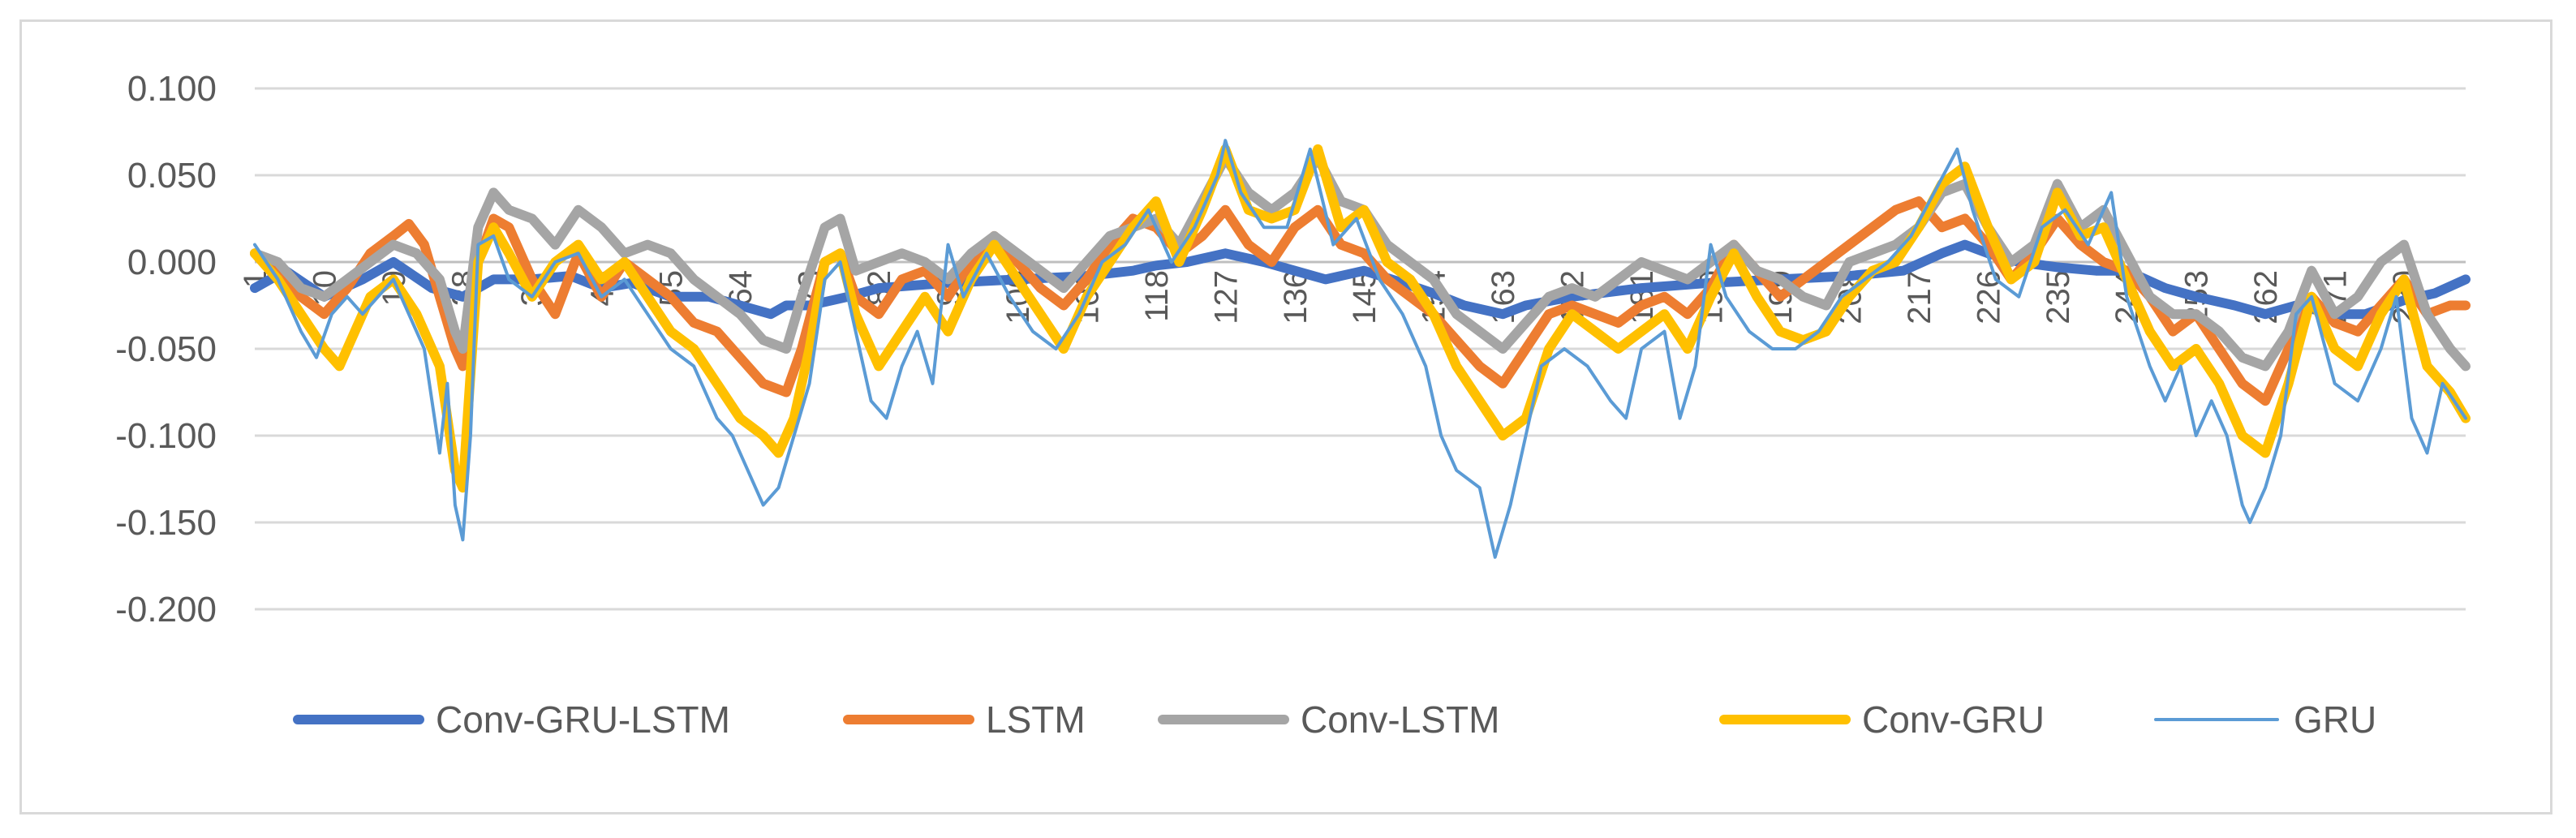 The image size is (2576, 838). What do you see at coordinates (1920, 297) in the screenshot?
I see `x-tick-label: 217` at bounding box center [1920, 297].